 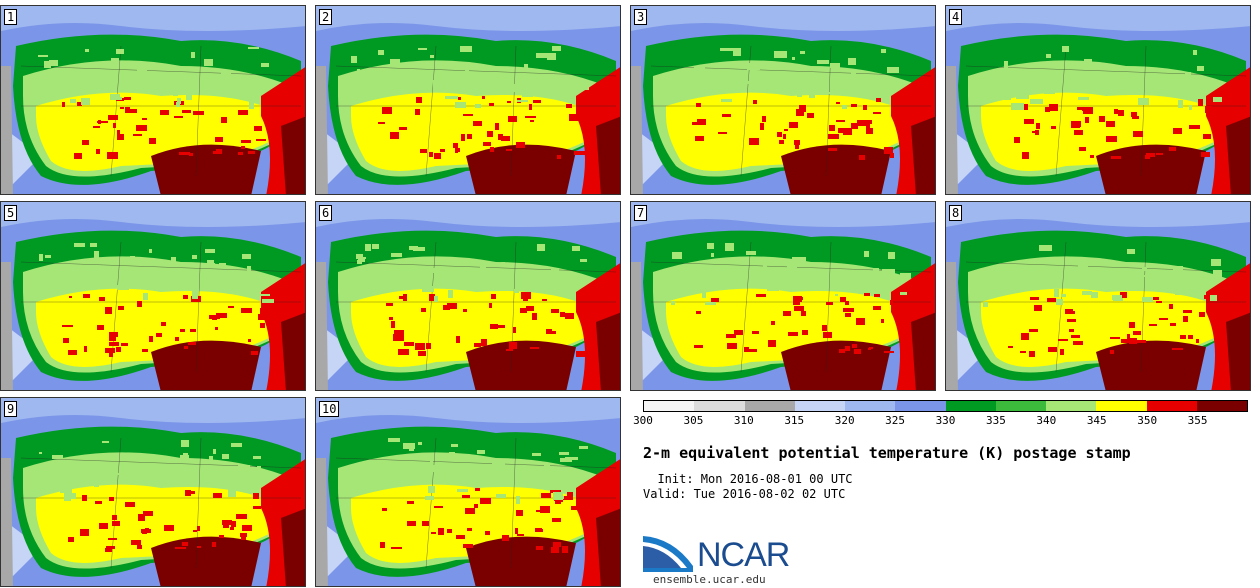 I want to click on colorbar-tick-label: 305, so click(x=693, y=420).